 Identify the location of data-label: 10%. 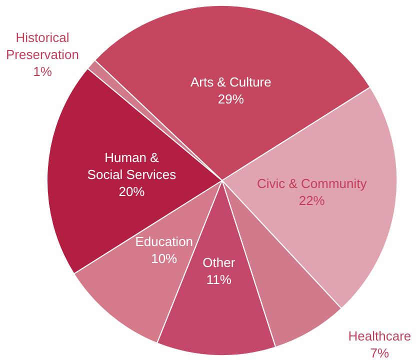
(164, 258).